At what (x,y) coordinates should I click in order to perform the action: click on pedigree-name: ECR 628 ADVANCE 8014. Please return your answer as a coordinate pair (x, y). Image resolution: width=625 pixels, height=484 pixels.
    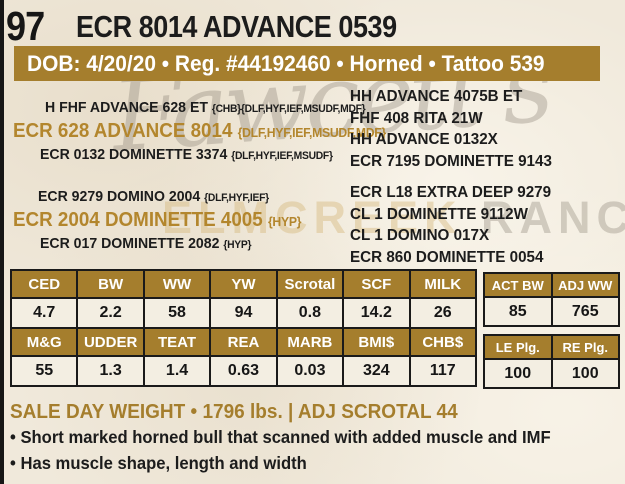
    Looking at the image, I should click on (123, 131).